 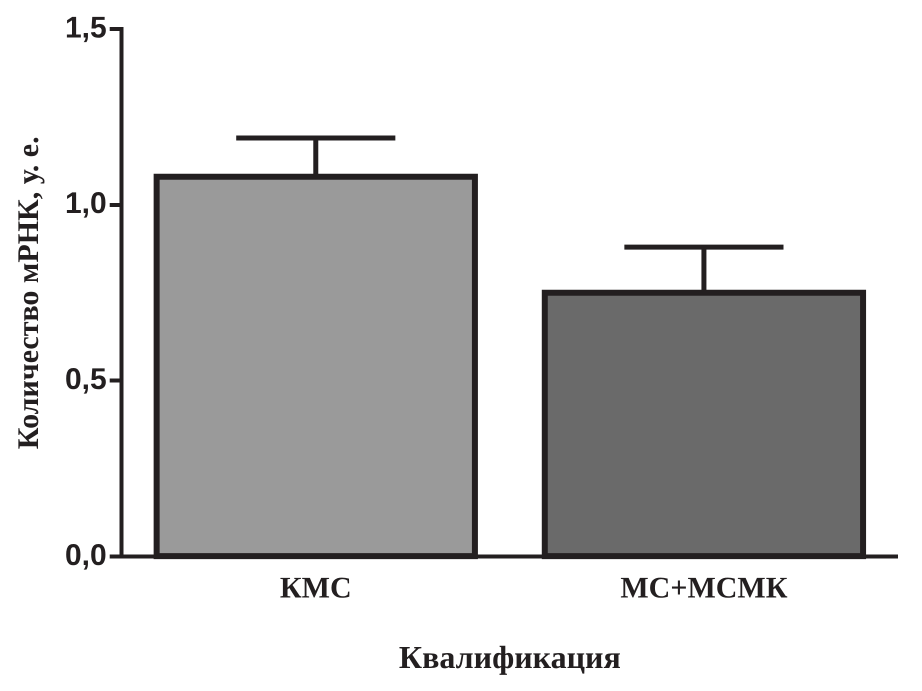 I want to click on y-axis-title: Количество мРНК, у. е., so click(x=28, y=293).